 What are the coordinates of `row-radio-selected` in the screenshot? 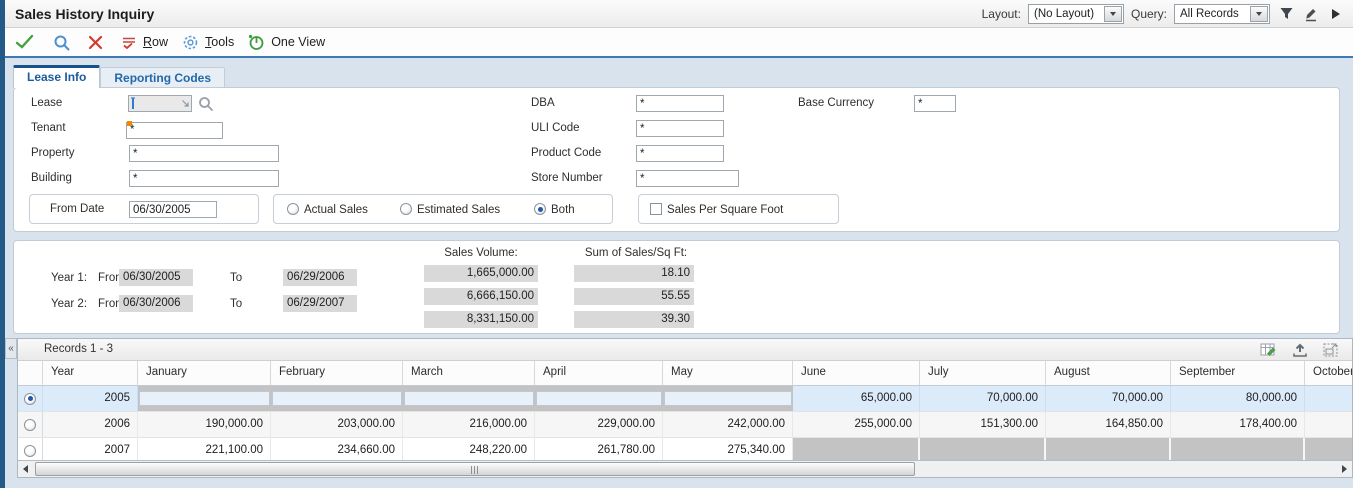 It's located at (30, 398).